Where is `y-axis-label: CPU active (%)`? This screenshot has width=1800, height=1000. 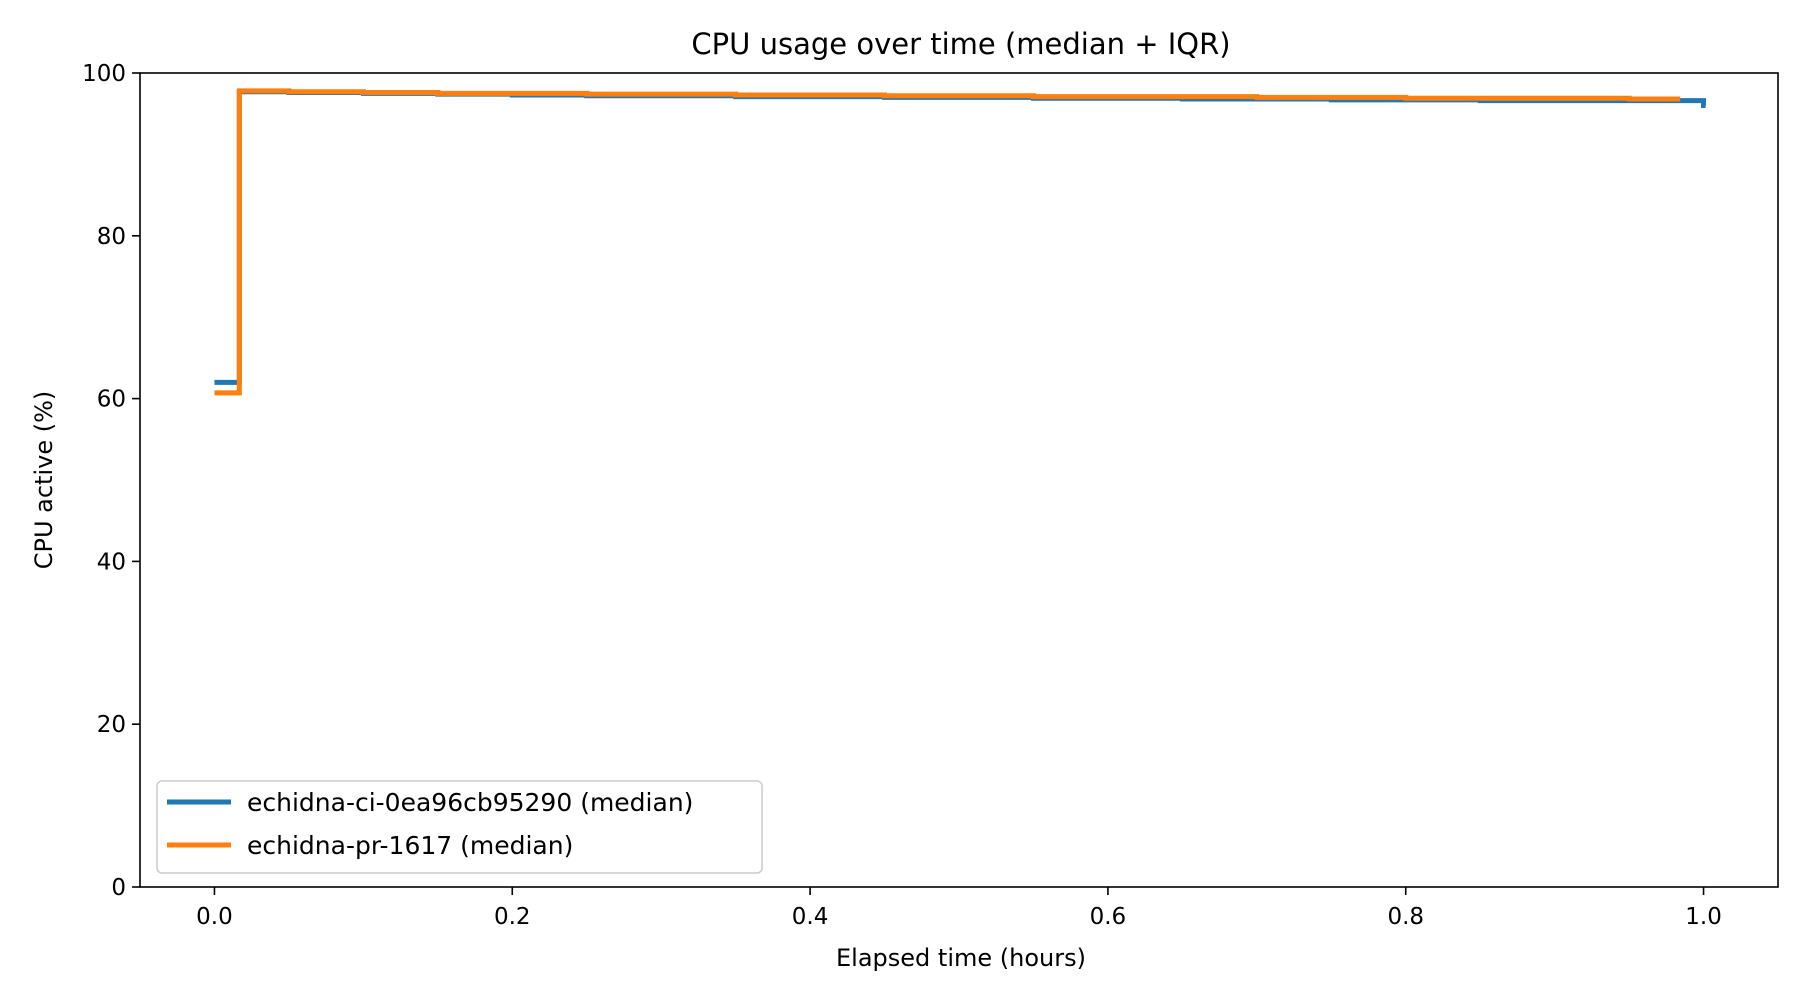 y-axis-label: CPU active (%) is located at coordinates (44, 480).